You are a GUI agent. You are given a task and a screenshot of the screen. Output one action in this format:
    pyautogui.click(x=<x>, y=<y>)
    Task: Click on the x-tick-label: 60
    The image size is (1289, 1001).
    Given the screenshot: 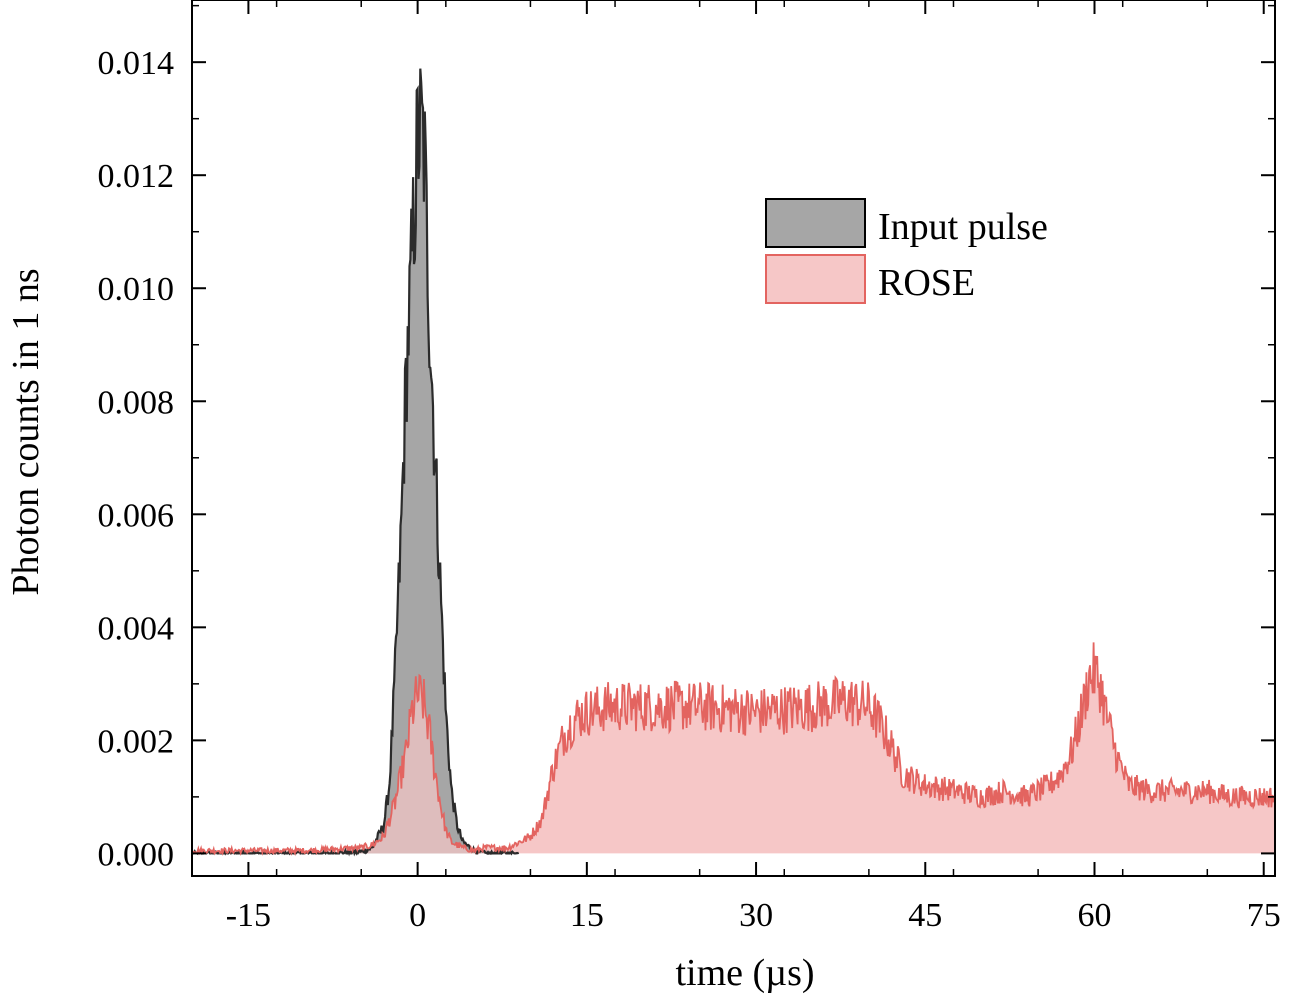 What is the action you would take?
    pyautogui.click(x=1095, y=915)
    